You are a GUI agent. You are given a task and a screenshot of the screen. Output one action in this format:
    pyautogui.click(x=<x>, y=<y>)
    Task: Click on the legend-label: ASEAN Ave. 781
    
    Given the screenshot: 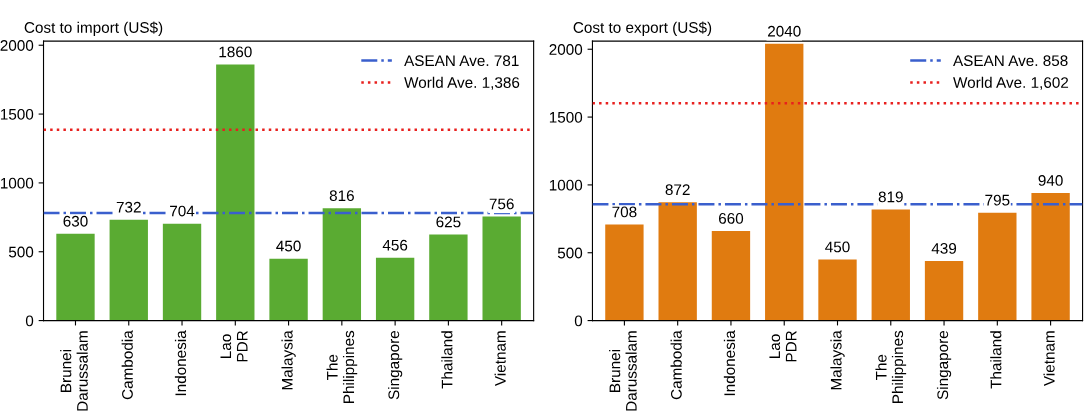 What is the action you would take?
    pyautogui.click(x=461, y=61)
    